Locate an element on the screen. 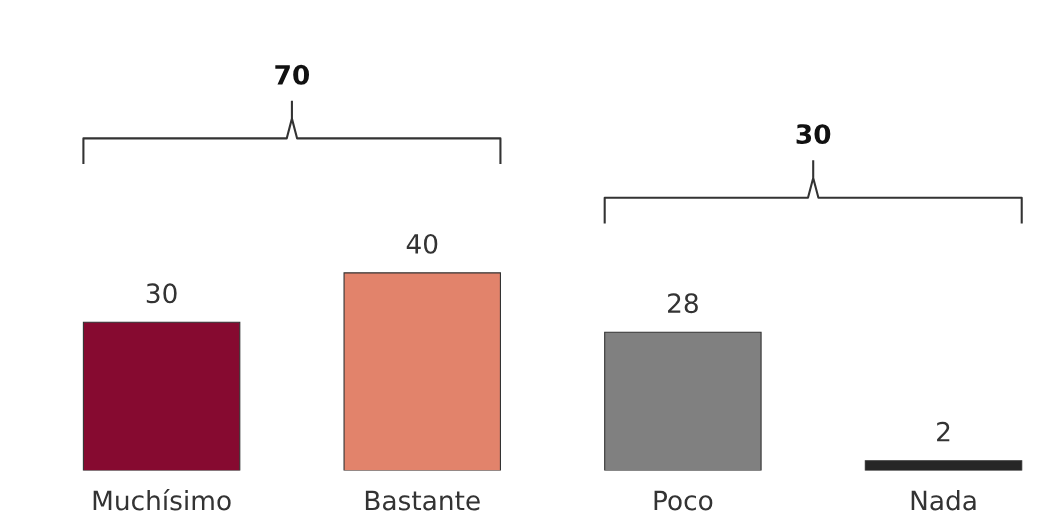  x-tick-label: Muchísimo is located at coordinates (162, 499).